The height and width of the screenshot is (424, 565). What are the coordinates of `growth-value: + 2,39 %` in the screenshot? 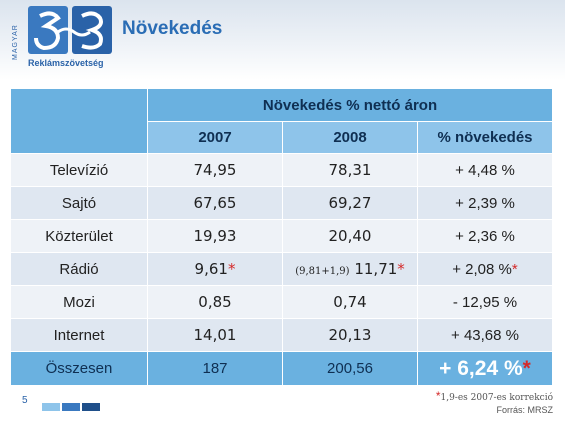 It's located at (485, 203).